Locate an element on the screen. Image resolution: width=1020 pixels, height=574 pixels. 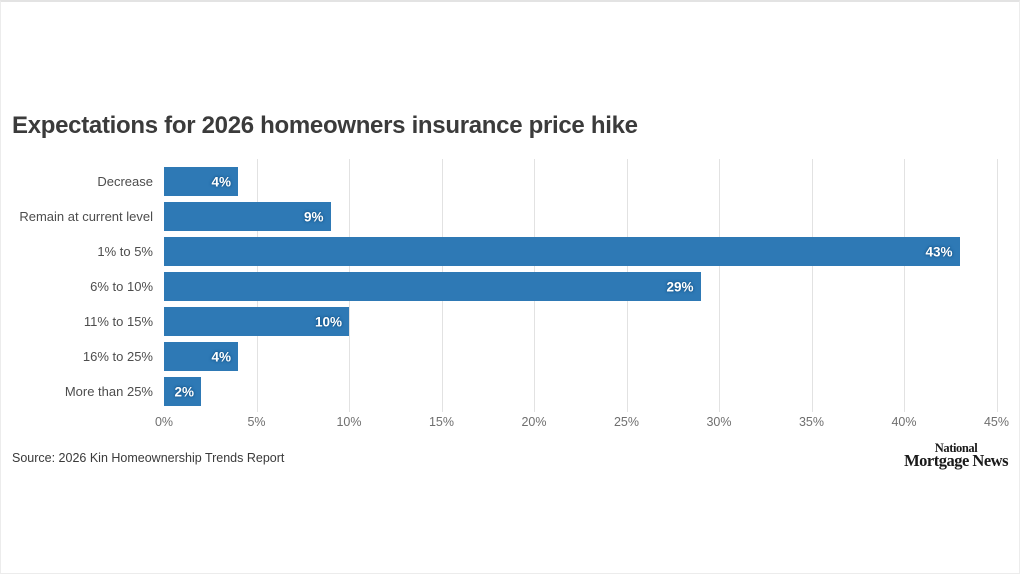
bar-track: 9% is located at coordinates (587, 216).